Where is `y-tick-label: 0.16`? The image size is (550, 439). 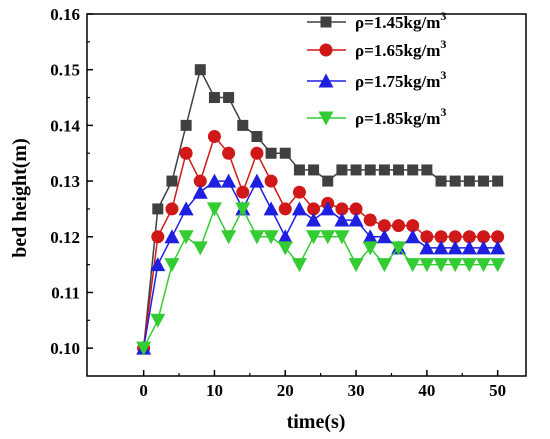
y-tick-label: 0.16 is located at coordinates (65, 14).